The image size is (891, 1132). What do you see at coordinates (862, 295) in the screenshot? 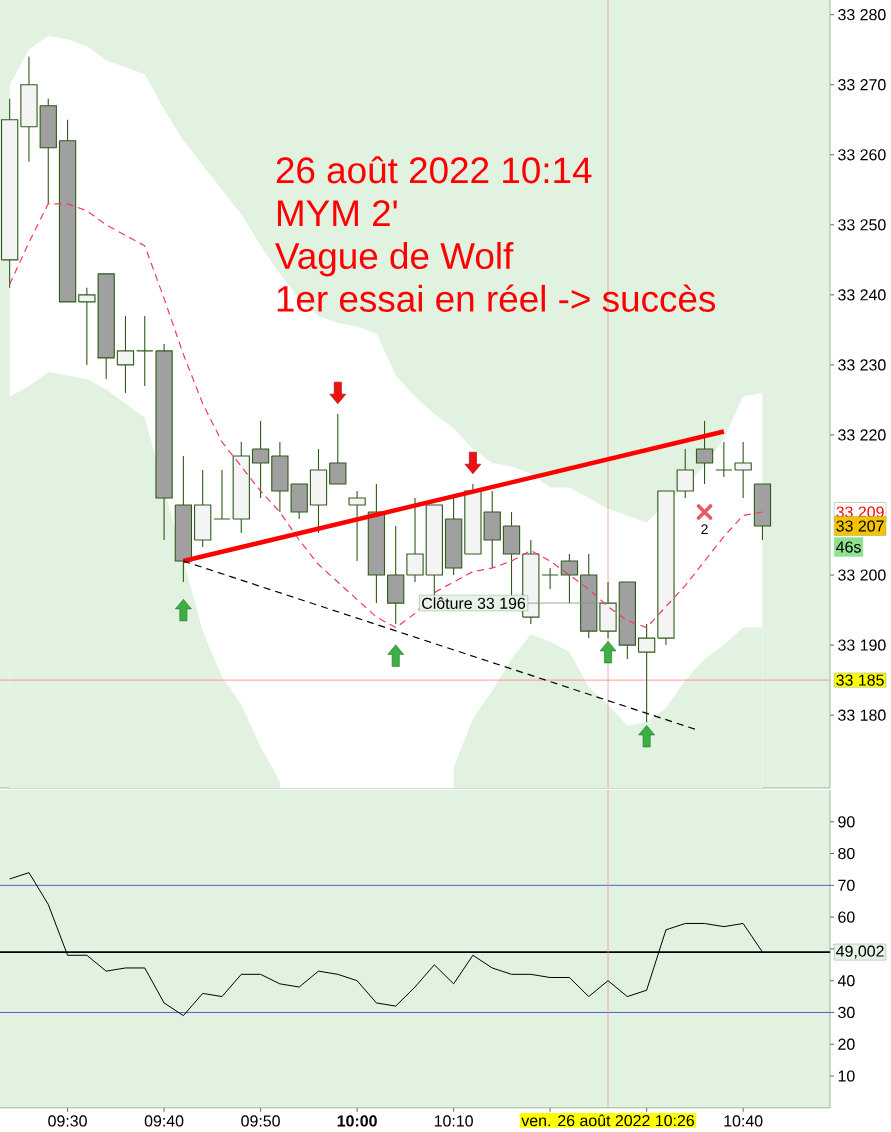
I see `y-tick-label: 33 240` at bounding box center [862, 295].